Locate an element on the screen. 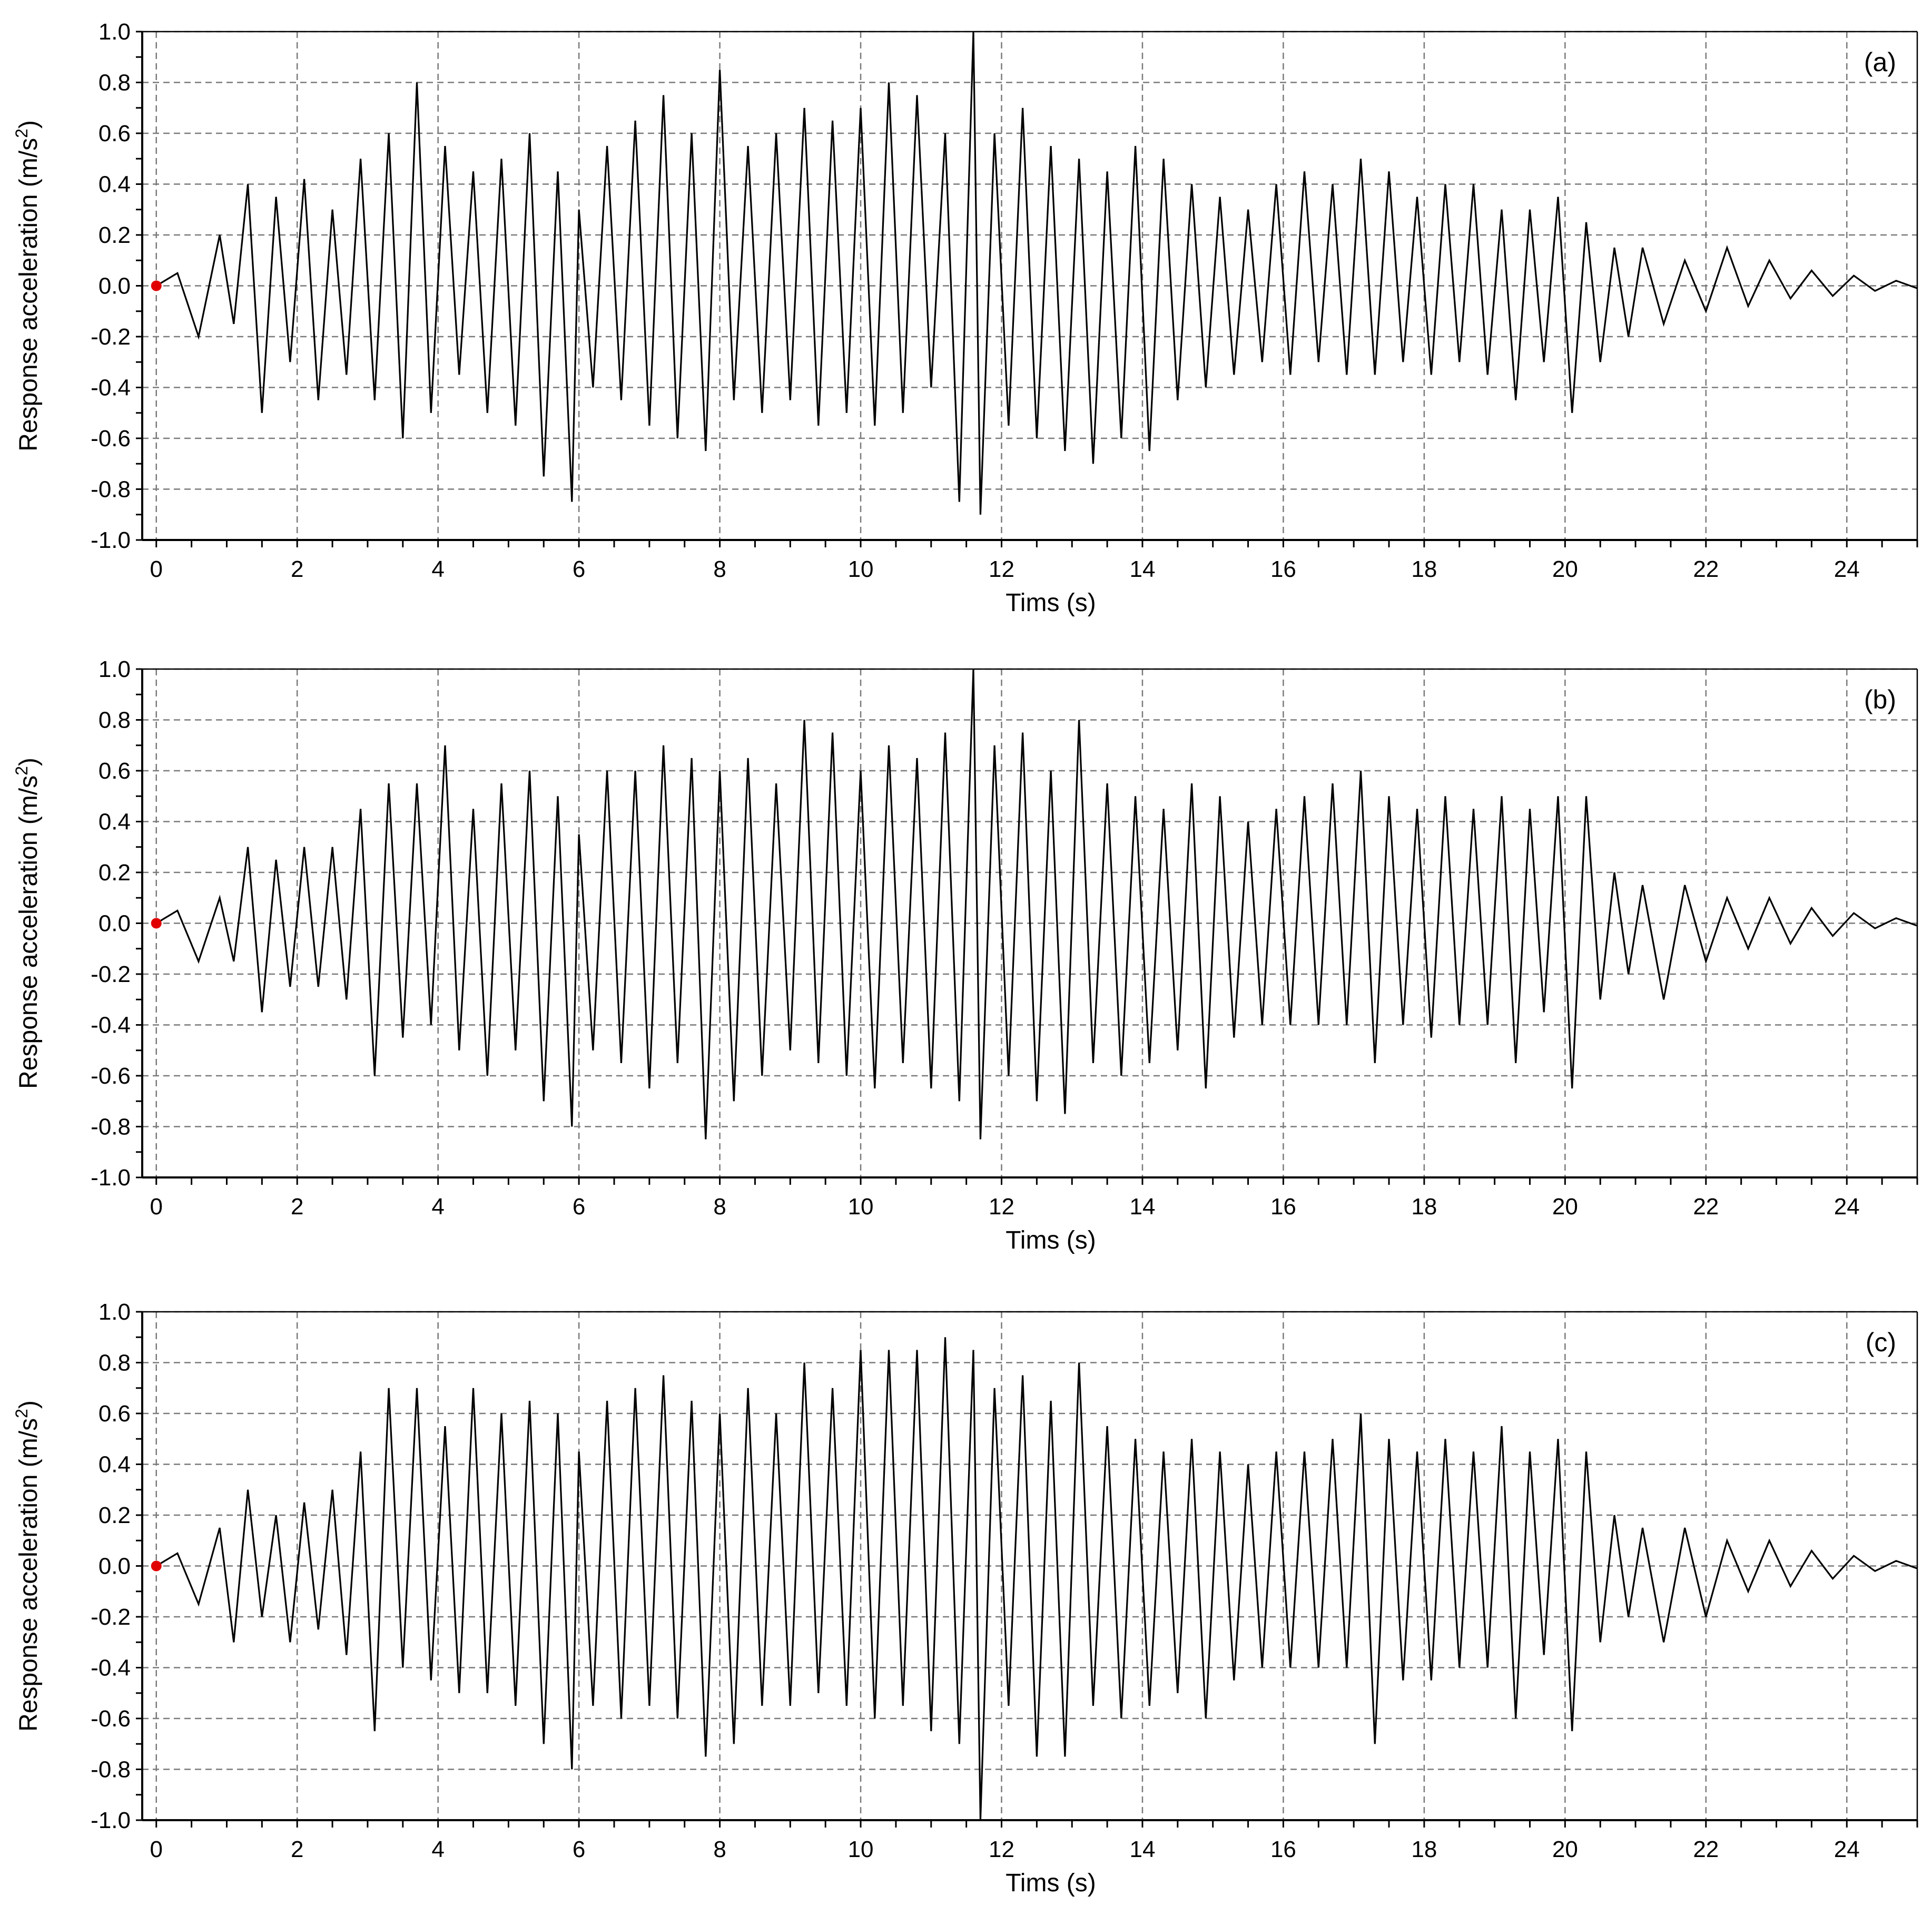 The width and height of the screenshot is (1932, 1925). panel-a-x-tick-label: 24 is located at coordinates (1847, 569).